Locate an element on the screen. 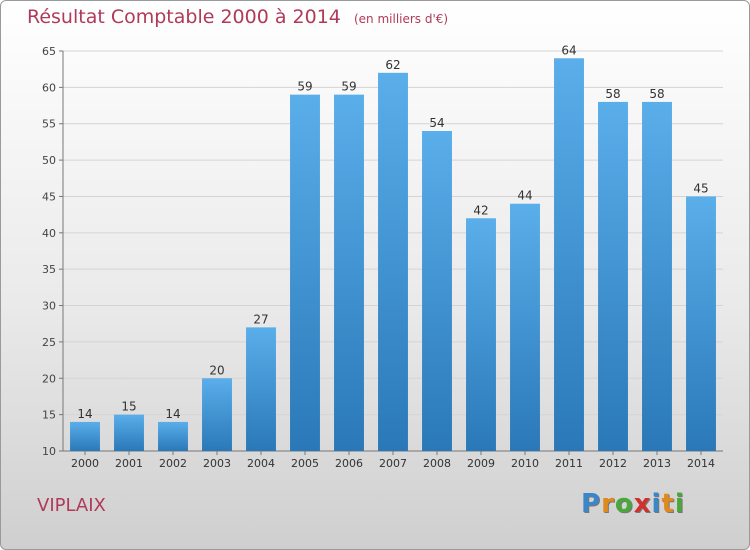 The height and width of the screenshot is (550, 750). bar-2005 is located at coordinates (305, 273).